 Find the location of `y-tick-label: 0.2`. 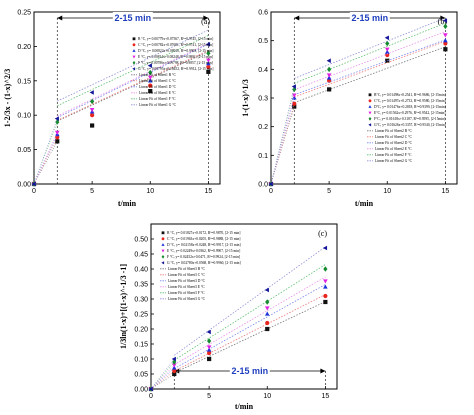

y-tick-label: 0.2 is located at coordinates (263, 127).